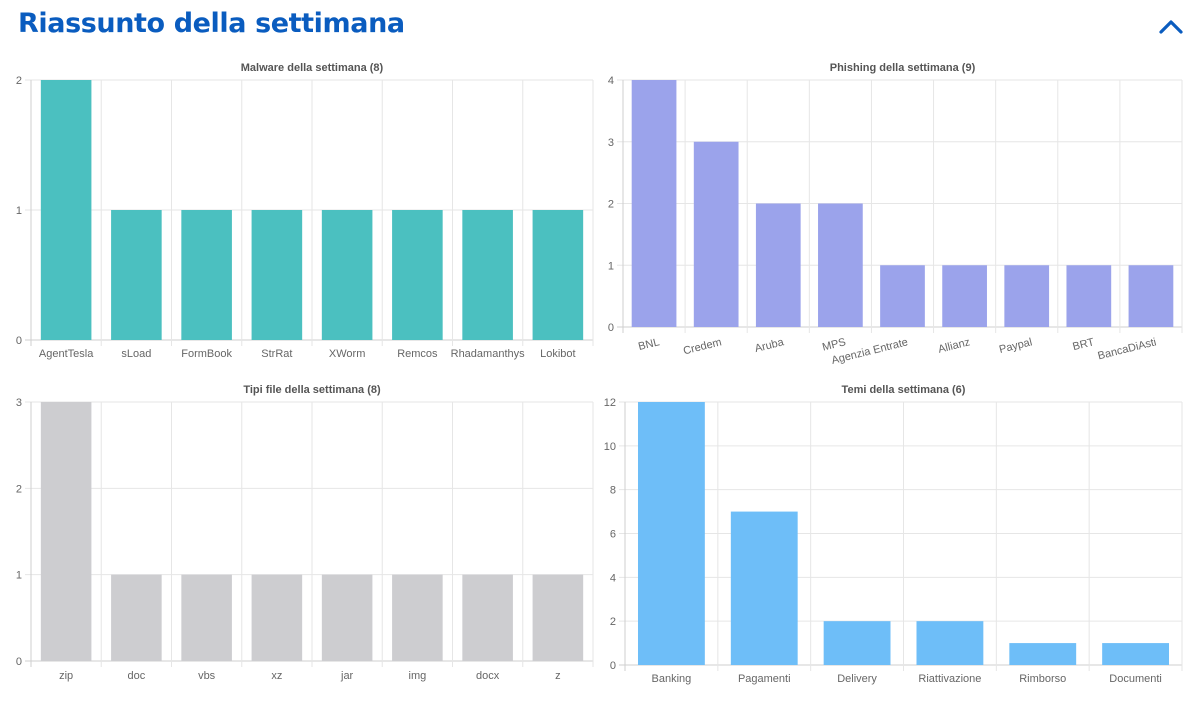 The image size is (1200, 701). What do you see at coordinates (276, 676) in the screenshot?
I see `x-tick-label: xz` at bounding box center [276, 676].